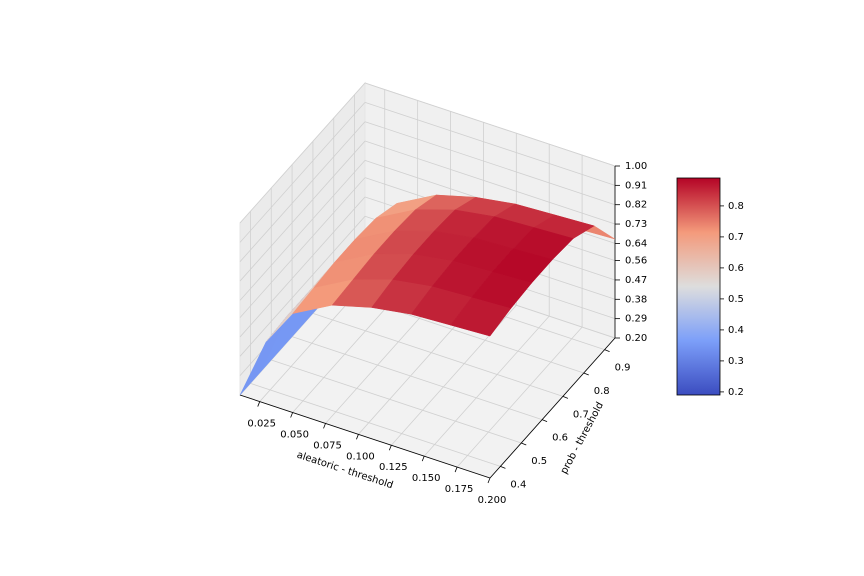  What do you see at coordinates (736, 268) in the screenshot?
I see `colorbar-tick-label: 0.6` at bounding box center [736, 268].